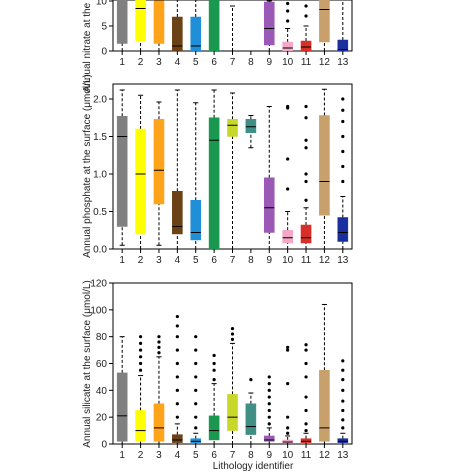 Image resolution: width=474 pixels, height=474 pixels. Describe the element at coordinates (102, 364) in the screenshot. I see `y-tick-label: 60` at that location.